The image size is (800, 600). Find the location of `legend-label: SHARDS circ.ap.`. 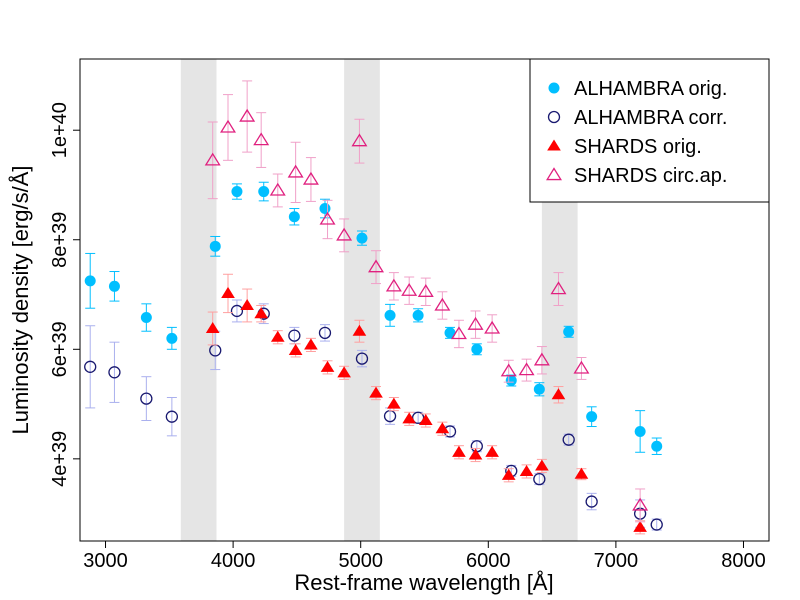

legend-label: SHARDS circ.ap. is located at coordinates (650, 176).